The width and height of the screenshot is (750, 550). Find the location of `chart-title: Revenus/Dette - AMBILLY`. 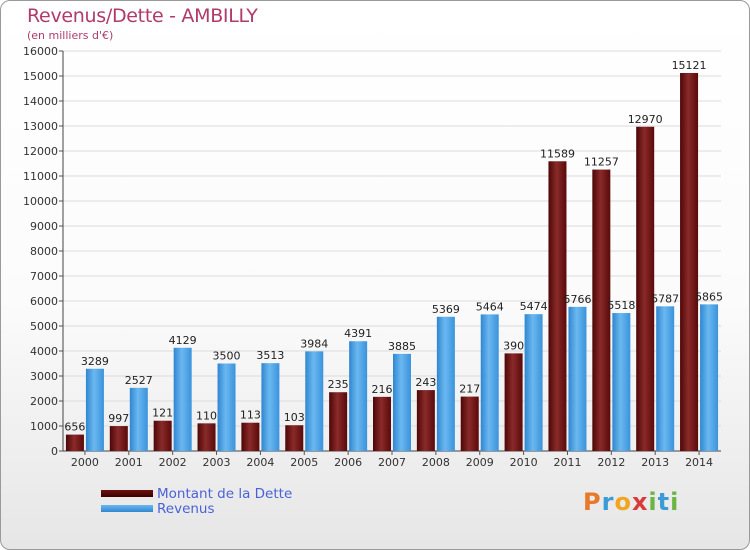

chart-title: Revenus/Dette - AMBILLY is located at coordinates (142, 16).